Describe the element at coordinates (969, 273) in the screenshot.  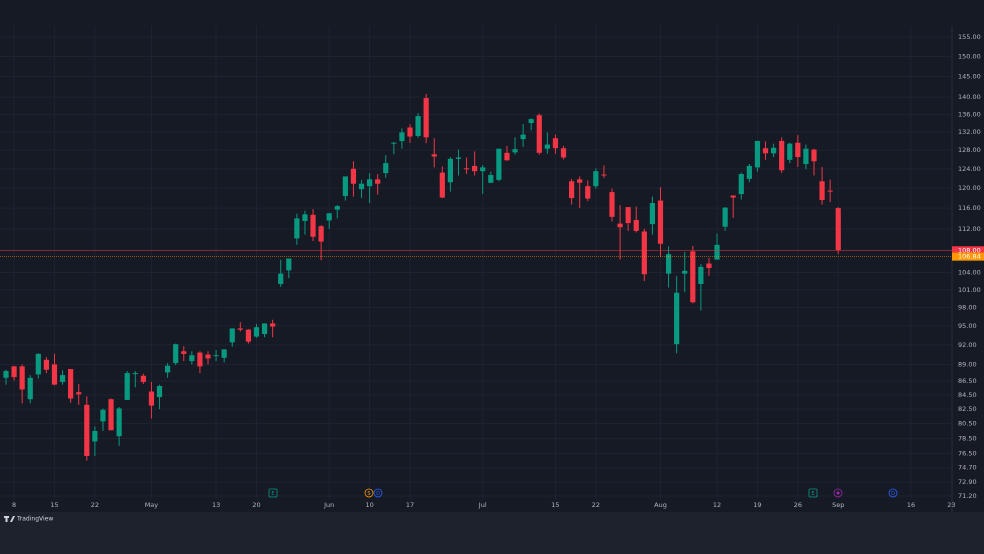
I see `y-tick-label: 104.00` at that location.